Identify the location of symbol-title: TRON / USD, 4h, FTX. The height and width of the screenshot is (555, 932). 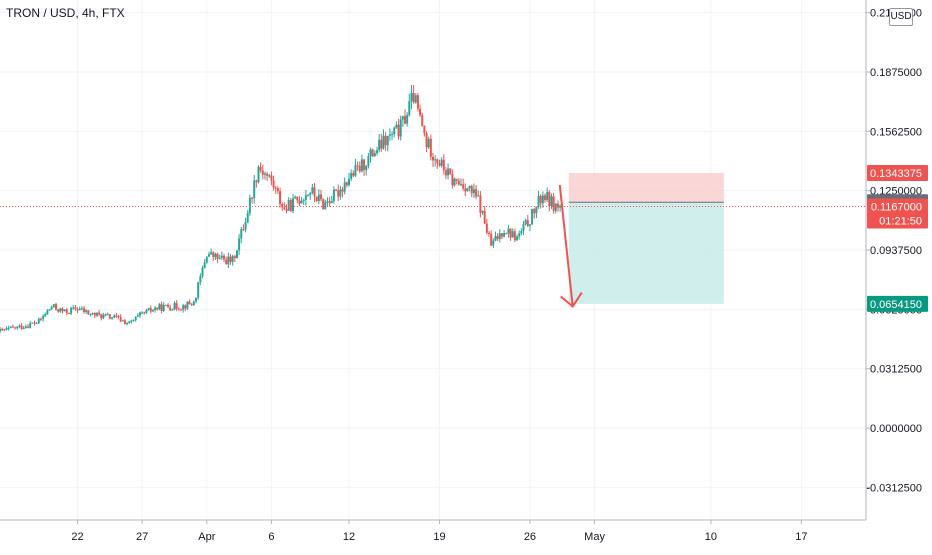
(65, 13).